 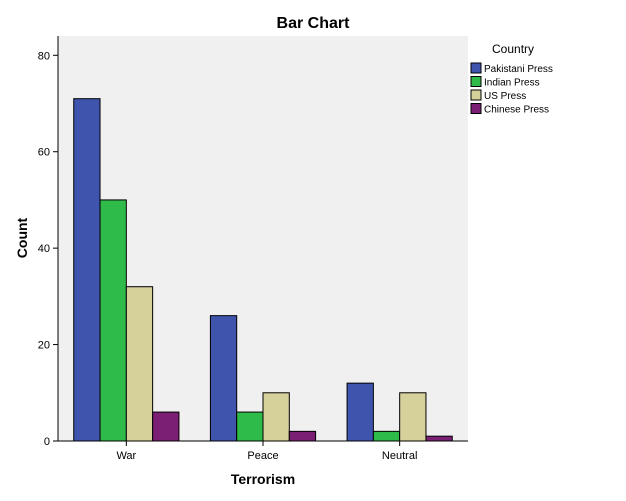 What do you see at coordinates (262, 456) in the screenshot?
I see `x-tick-label: Peace` at bounding box center [262, 456].